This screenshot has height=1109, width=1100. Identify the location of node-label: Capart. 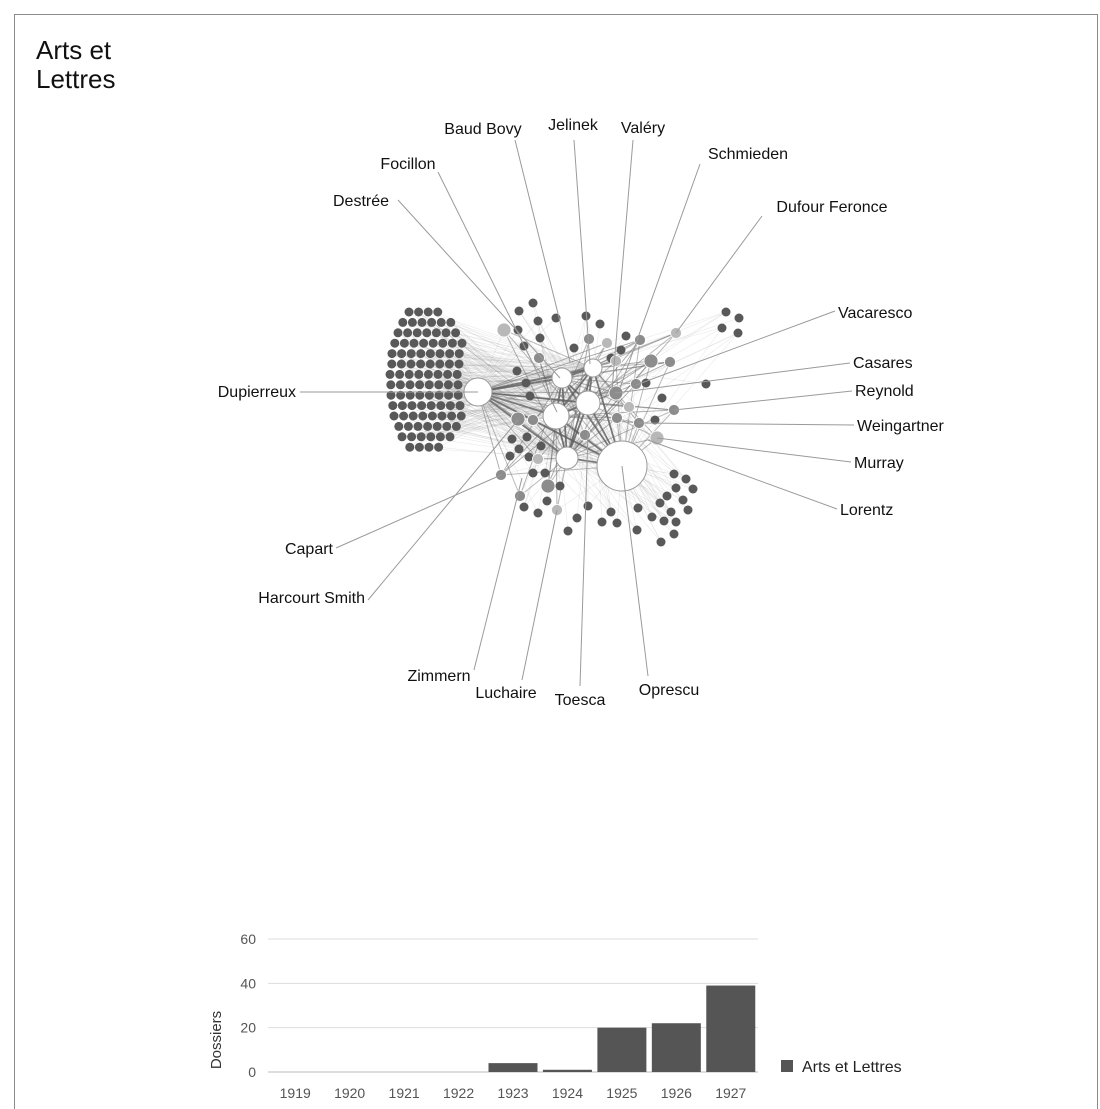
(309, 549).